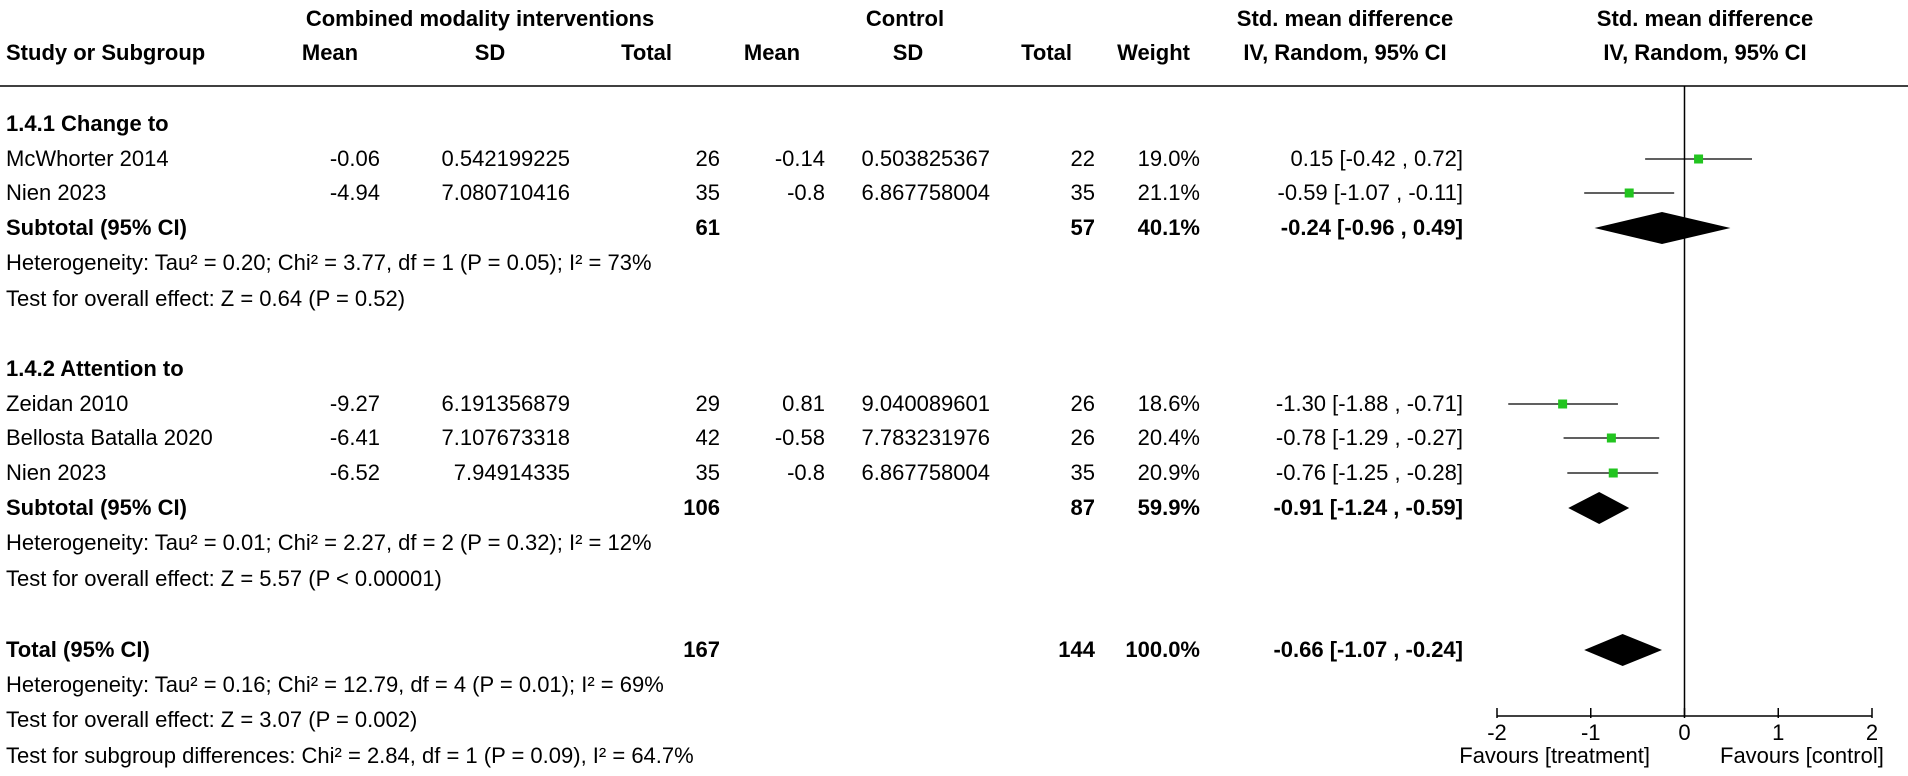 This screenshot has height=776, width=1908. I want to click on subtotal-total1: 106, so click(701, 507).